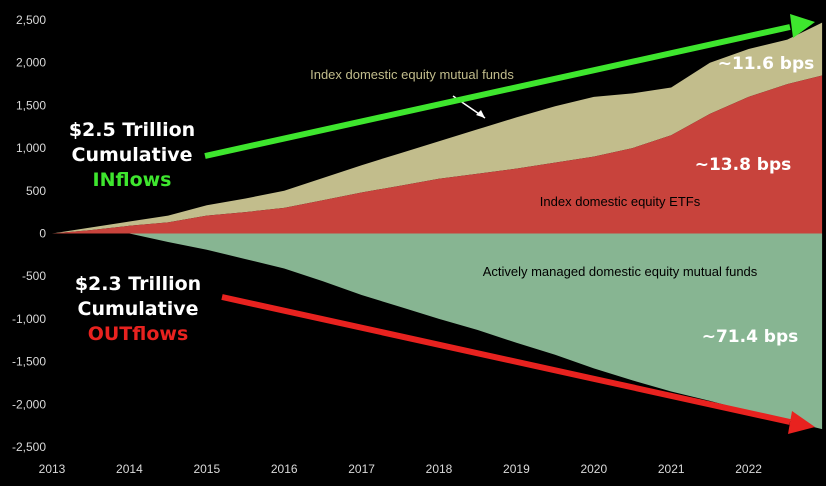 The width and height of the screenshot is (826, 486). I want to click on inflows-arrowhead, so click(802, 26).